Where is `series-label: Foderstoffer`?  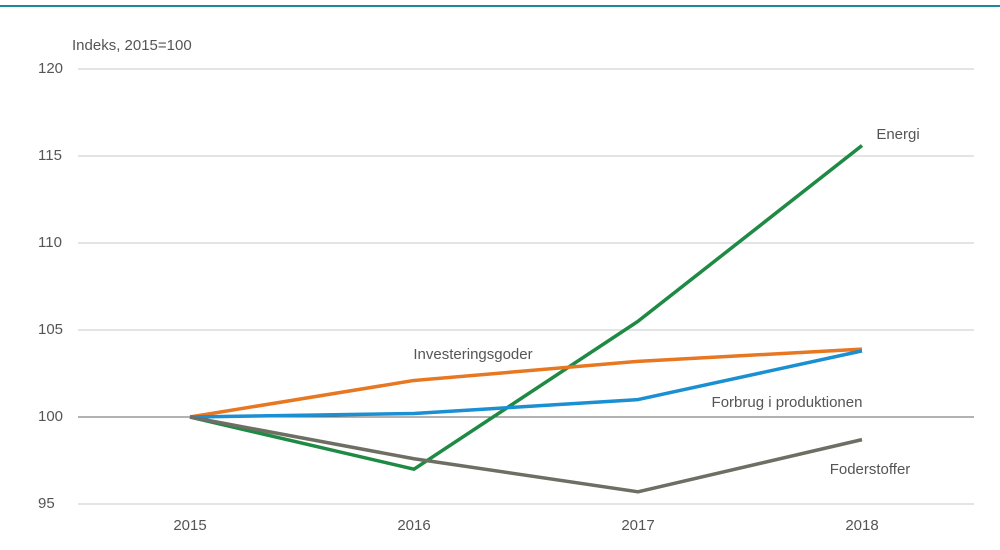 series-label: Foderstoffer is located at coordinates (870, 469).